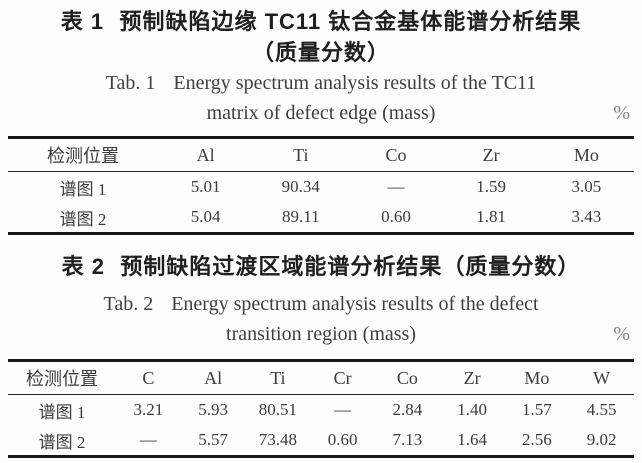 The image size is (642, 463). Describe the element at coordinates (83, 189) in the screenshot. I see `table1-row1-label: 谱图 1` at that location.